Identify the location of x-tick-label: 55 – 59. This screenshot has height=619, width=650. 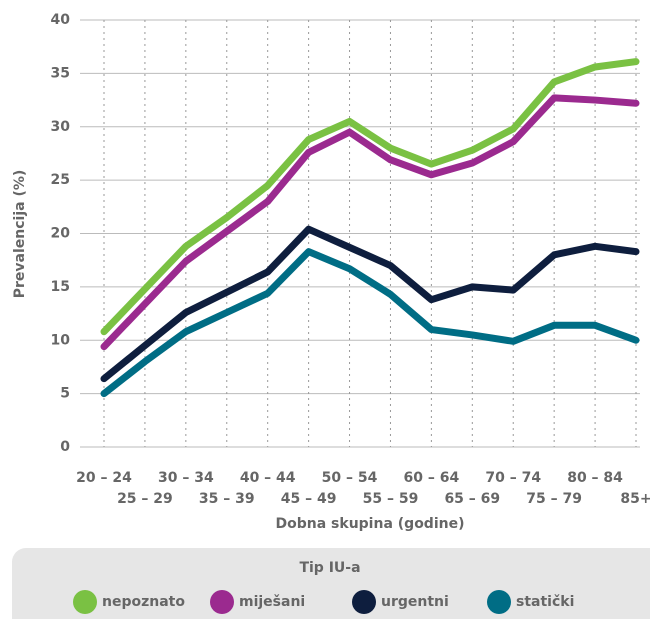
(391, 499).